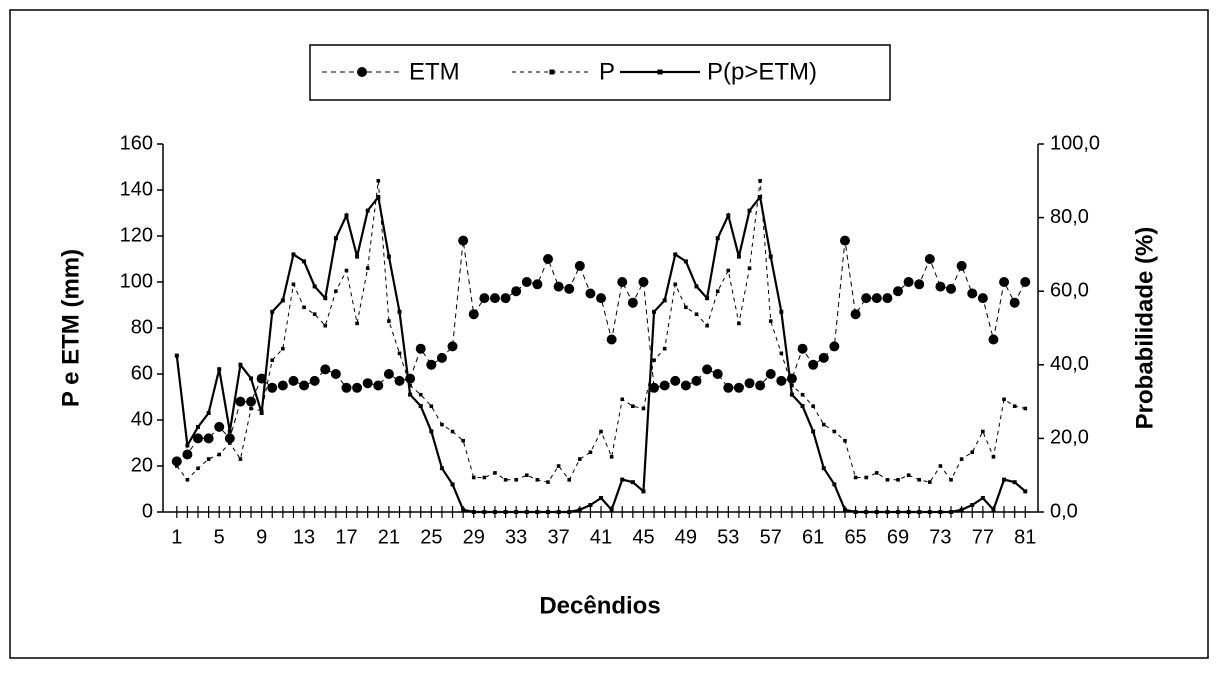 The height and width of the screenshot is (674, 1219). What do you see at coordinates (346, 537) in the screenshot?
I see `x-tick-label: 17` at bounding box center [346, 537].